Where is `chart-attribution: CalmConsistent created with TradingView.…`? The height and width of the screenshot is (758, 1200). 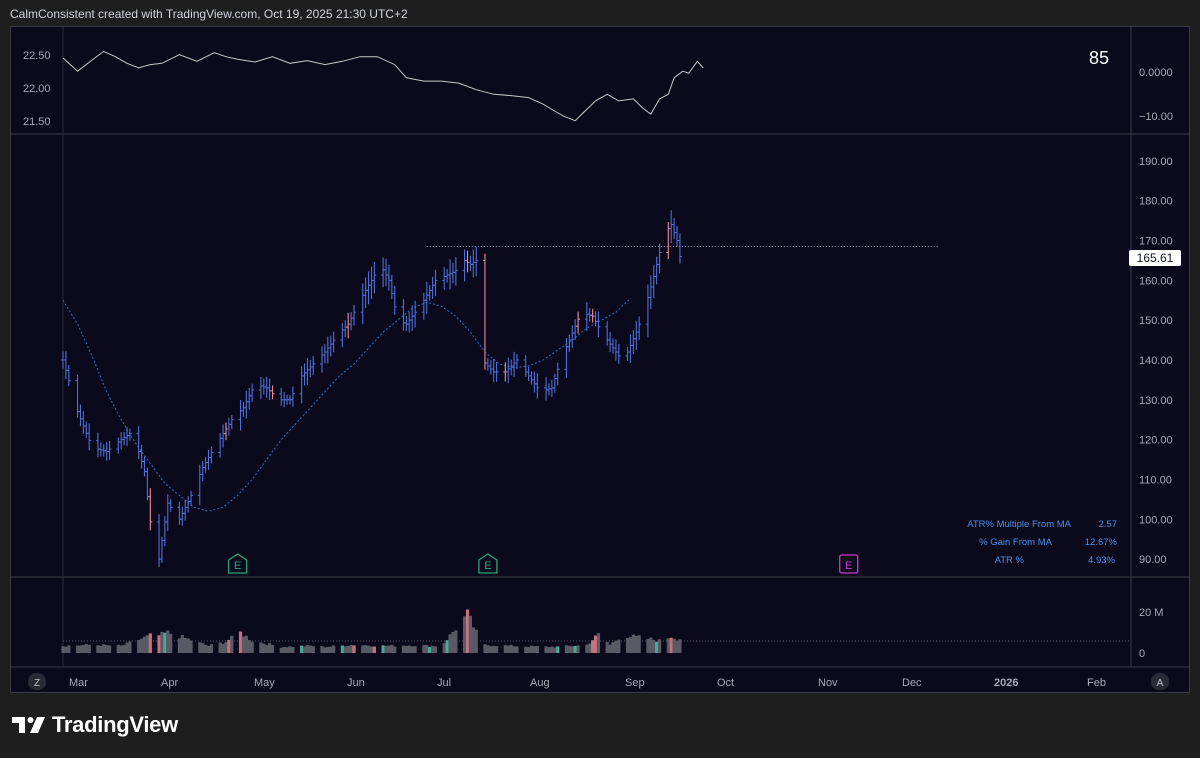
chart-attribution: CalmConsistent created with TradingView.… is located at coordinates (209, 14).